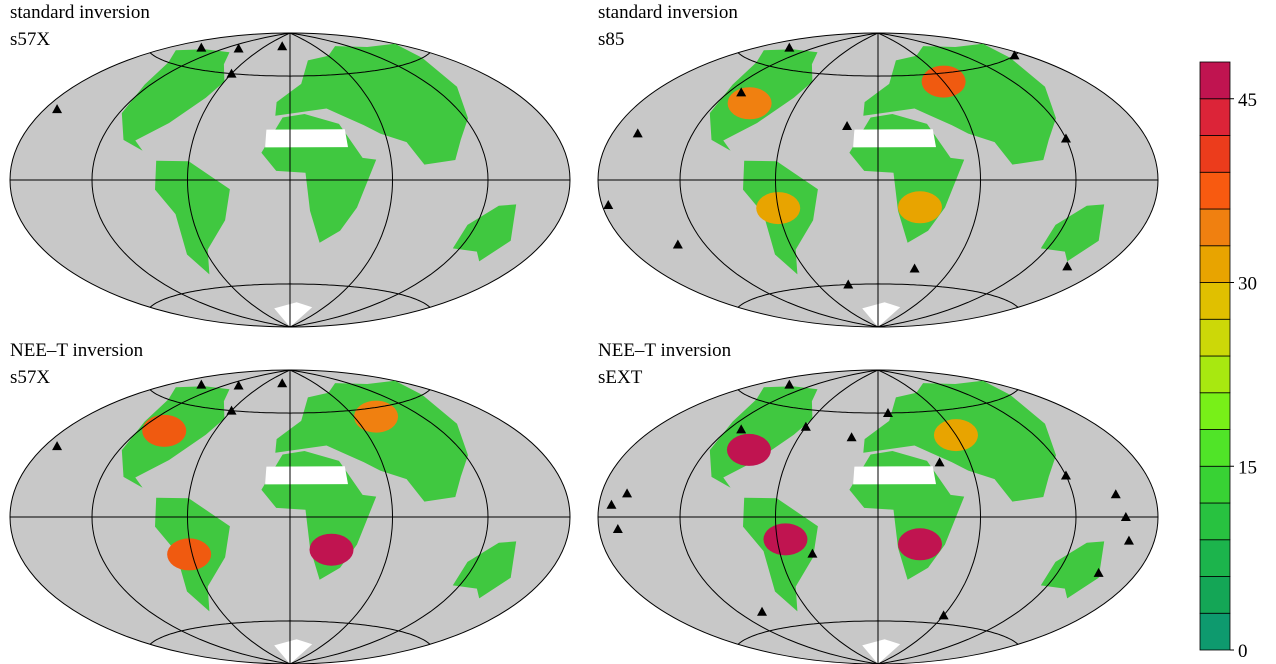 Image resolution: width=1276 pixels, height=664 pixels. What do you see at coordinates (1247, 284) in the screenshot?
I see `colorbar-tick-label: 30` at bounding box center [1247, 284].